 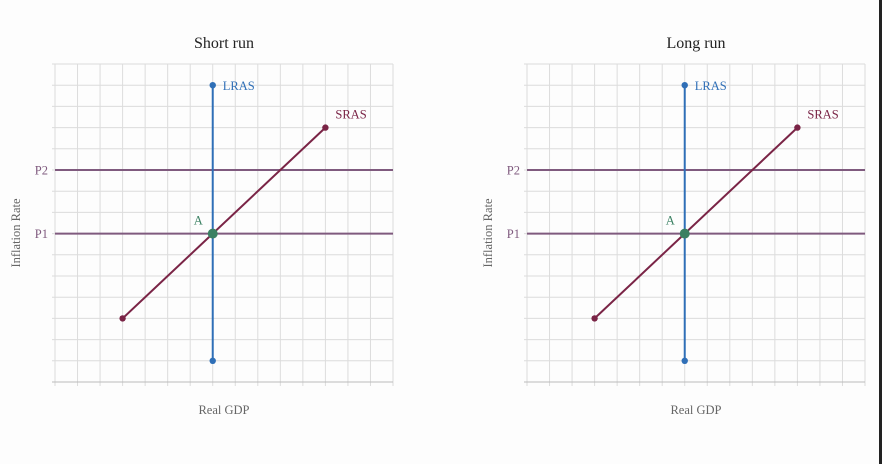 I want to click on chart-title: Long run, so click(x=695, y=43).